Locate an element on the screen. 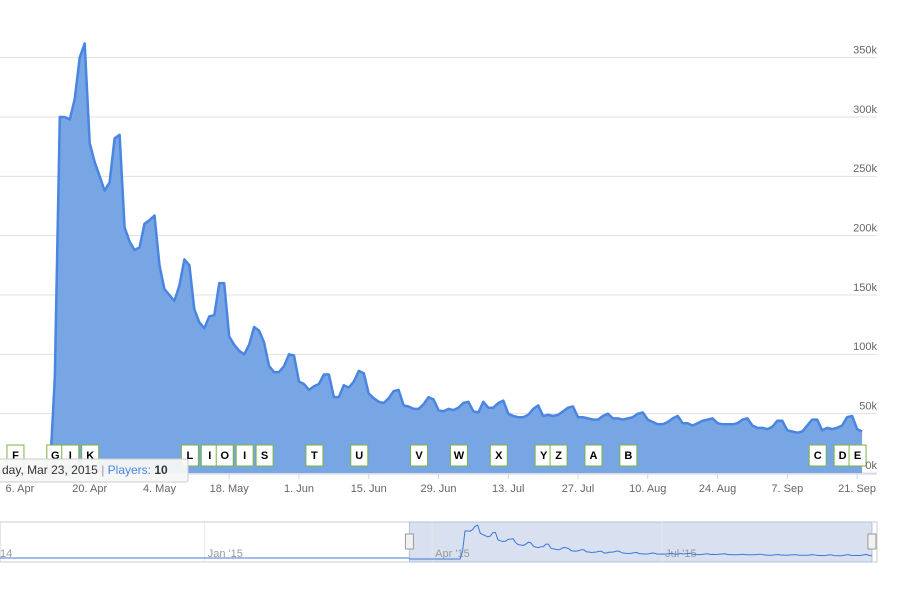  tooltip-box is located at coordinates (94, 470).